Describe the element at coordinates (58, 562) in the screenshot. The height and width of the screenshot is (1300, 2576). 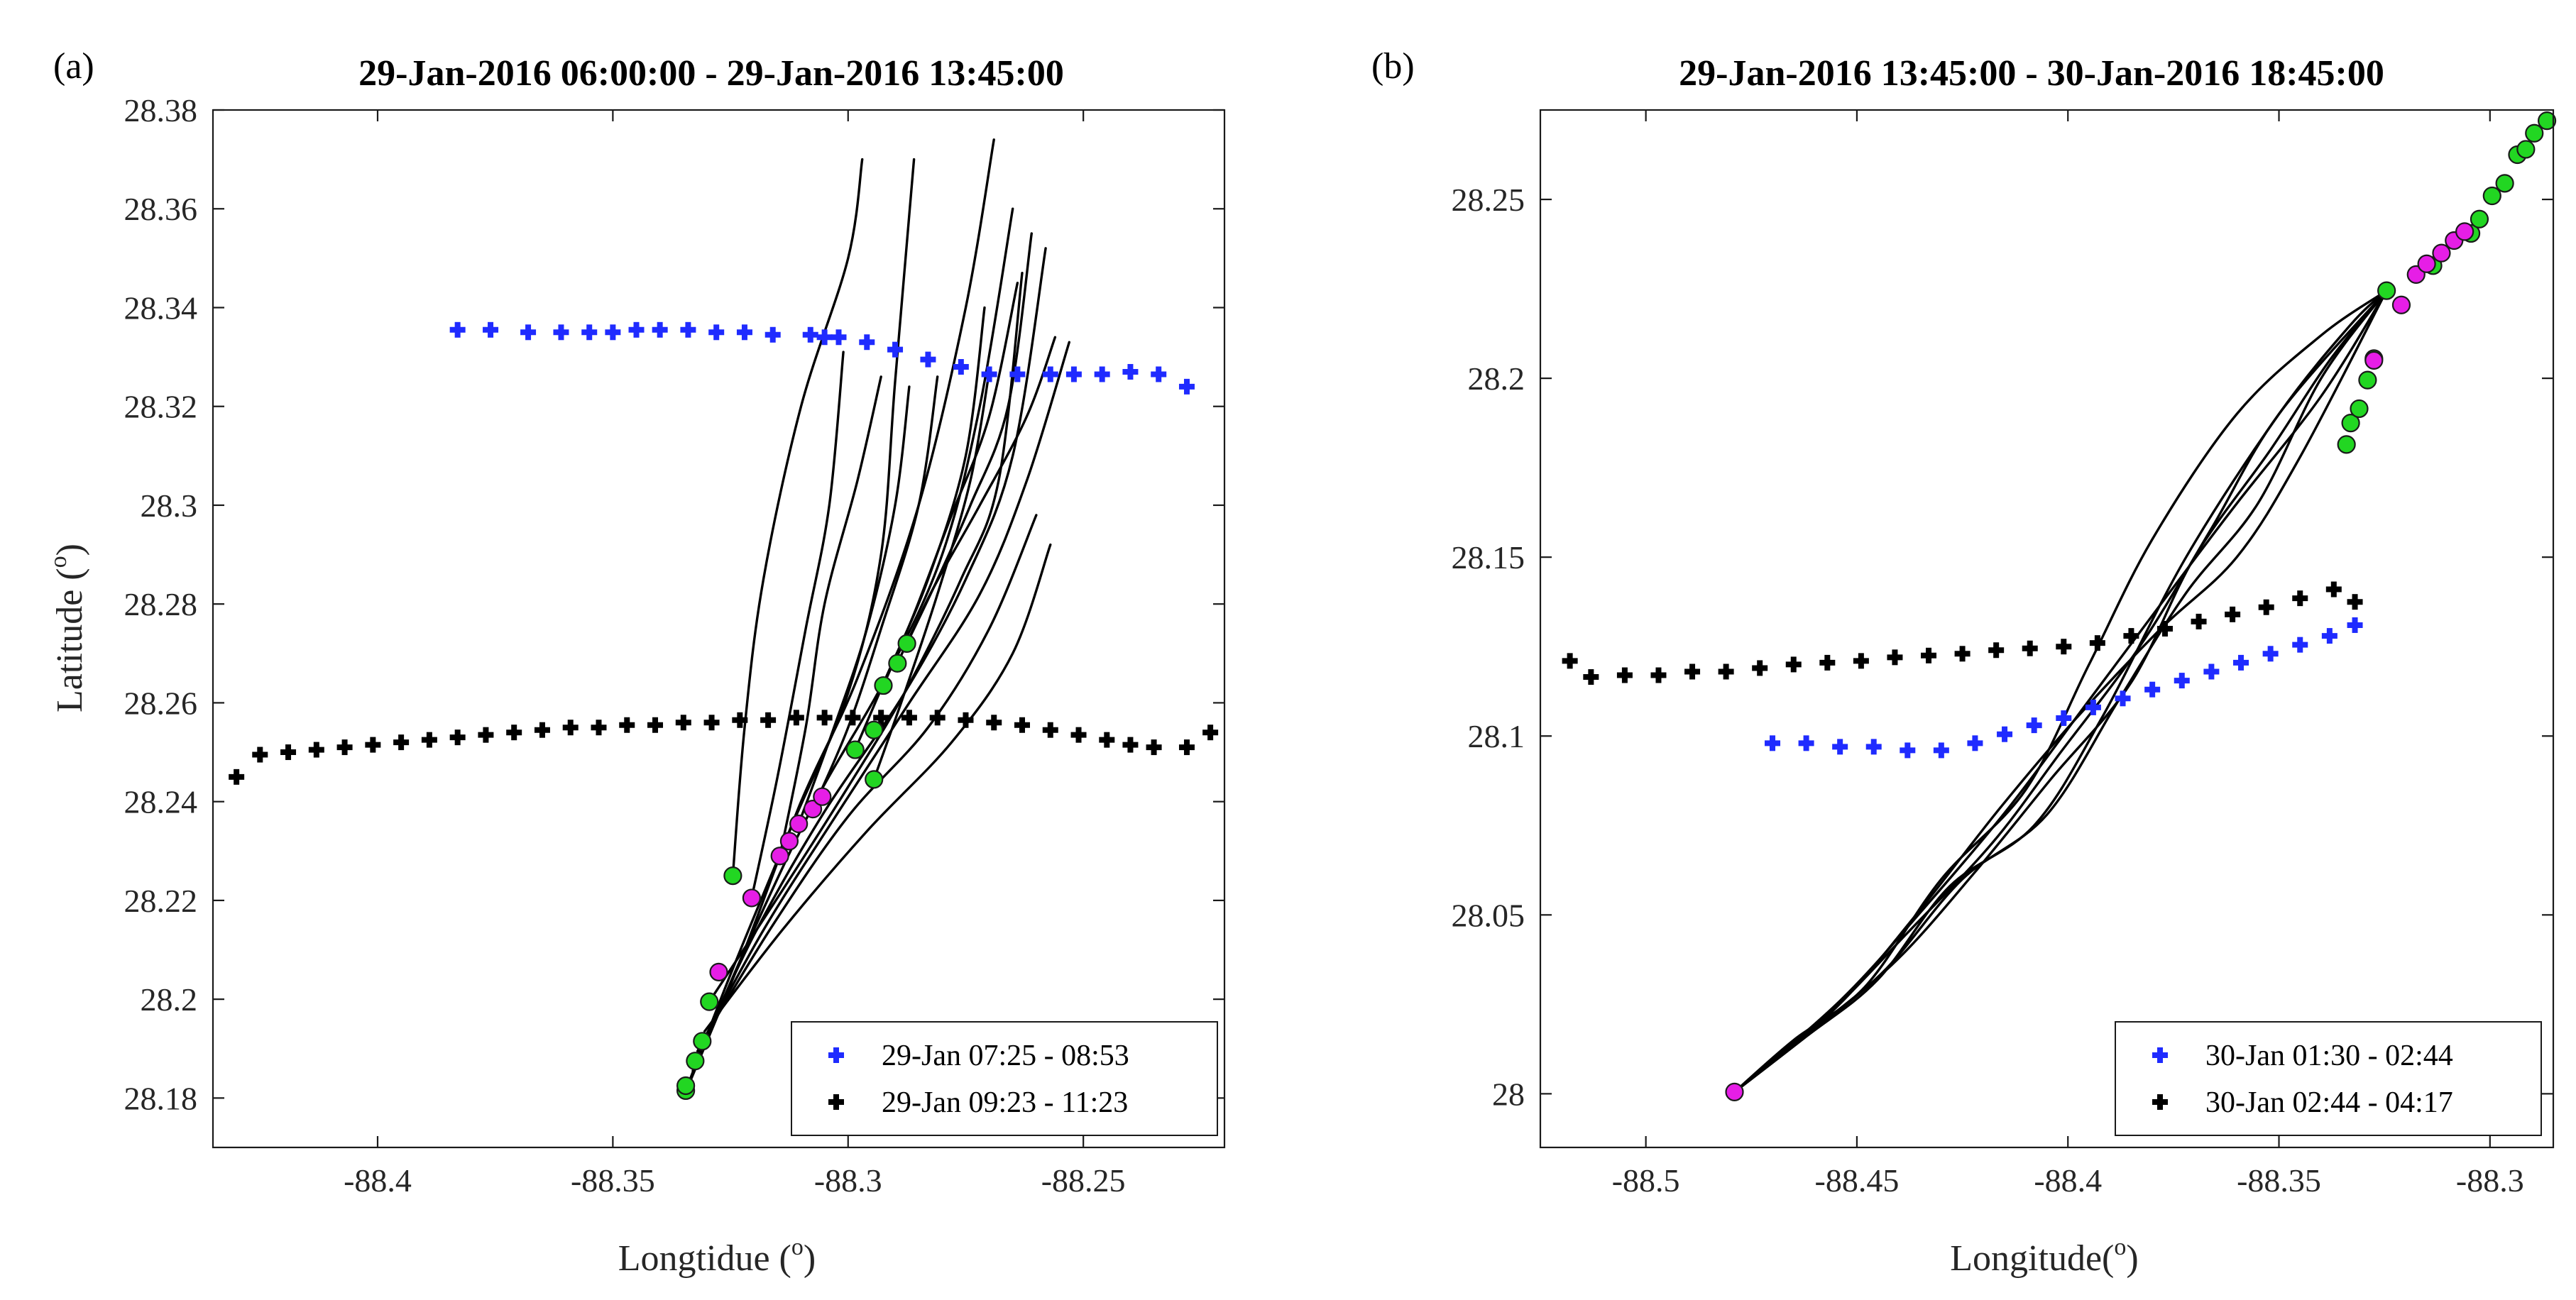
I see `panel-a-y-axis-label-degree: o` at that location.